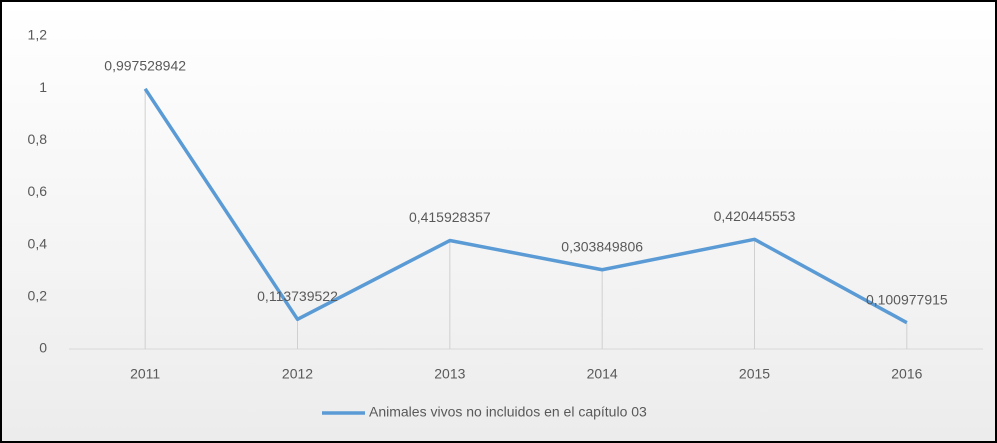  What do you see at coordinates (450, 217) in the screenshot?
I see `data-label: 0,415928357` at bounding box center [450, 217].